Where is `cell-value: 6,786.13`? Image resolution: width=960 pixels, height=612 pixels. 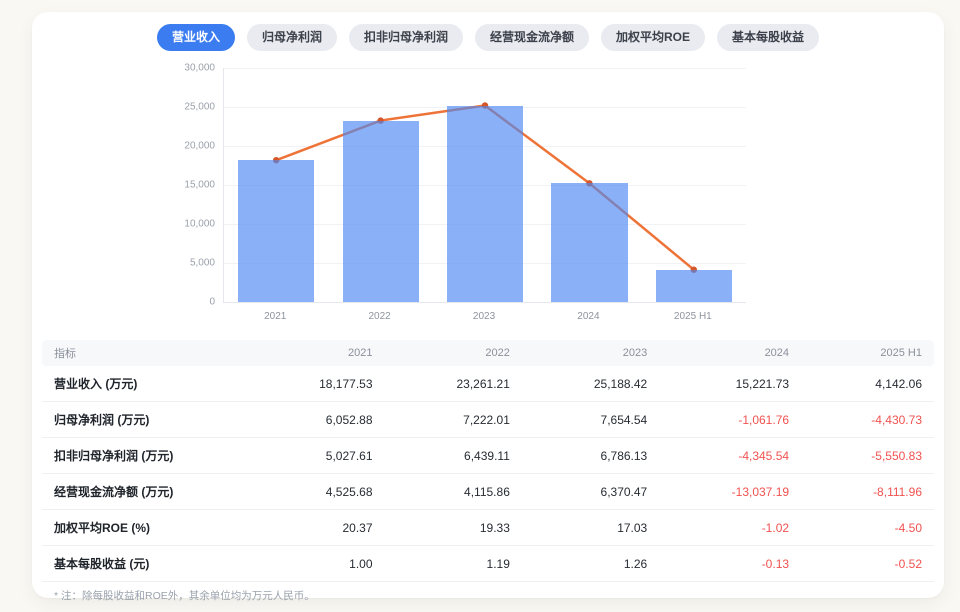 cell-value: 6,786.13 is located at coordinates (590, 455).